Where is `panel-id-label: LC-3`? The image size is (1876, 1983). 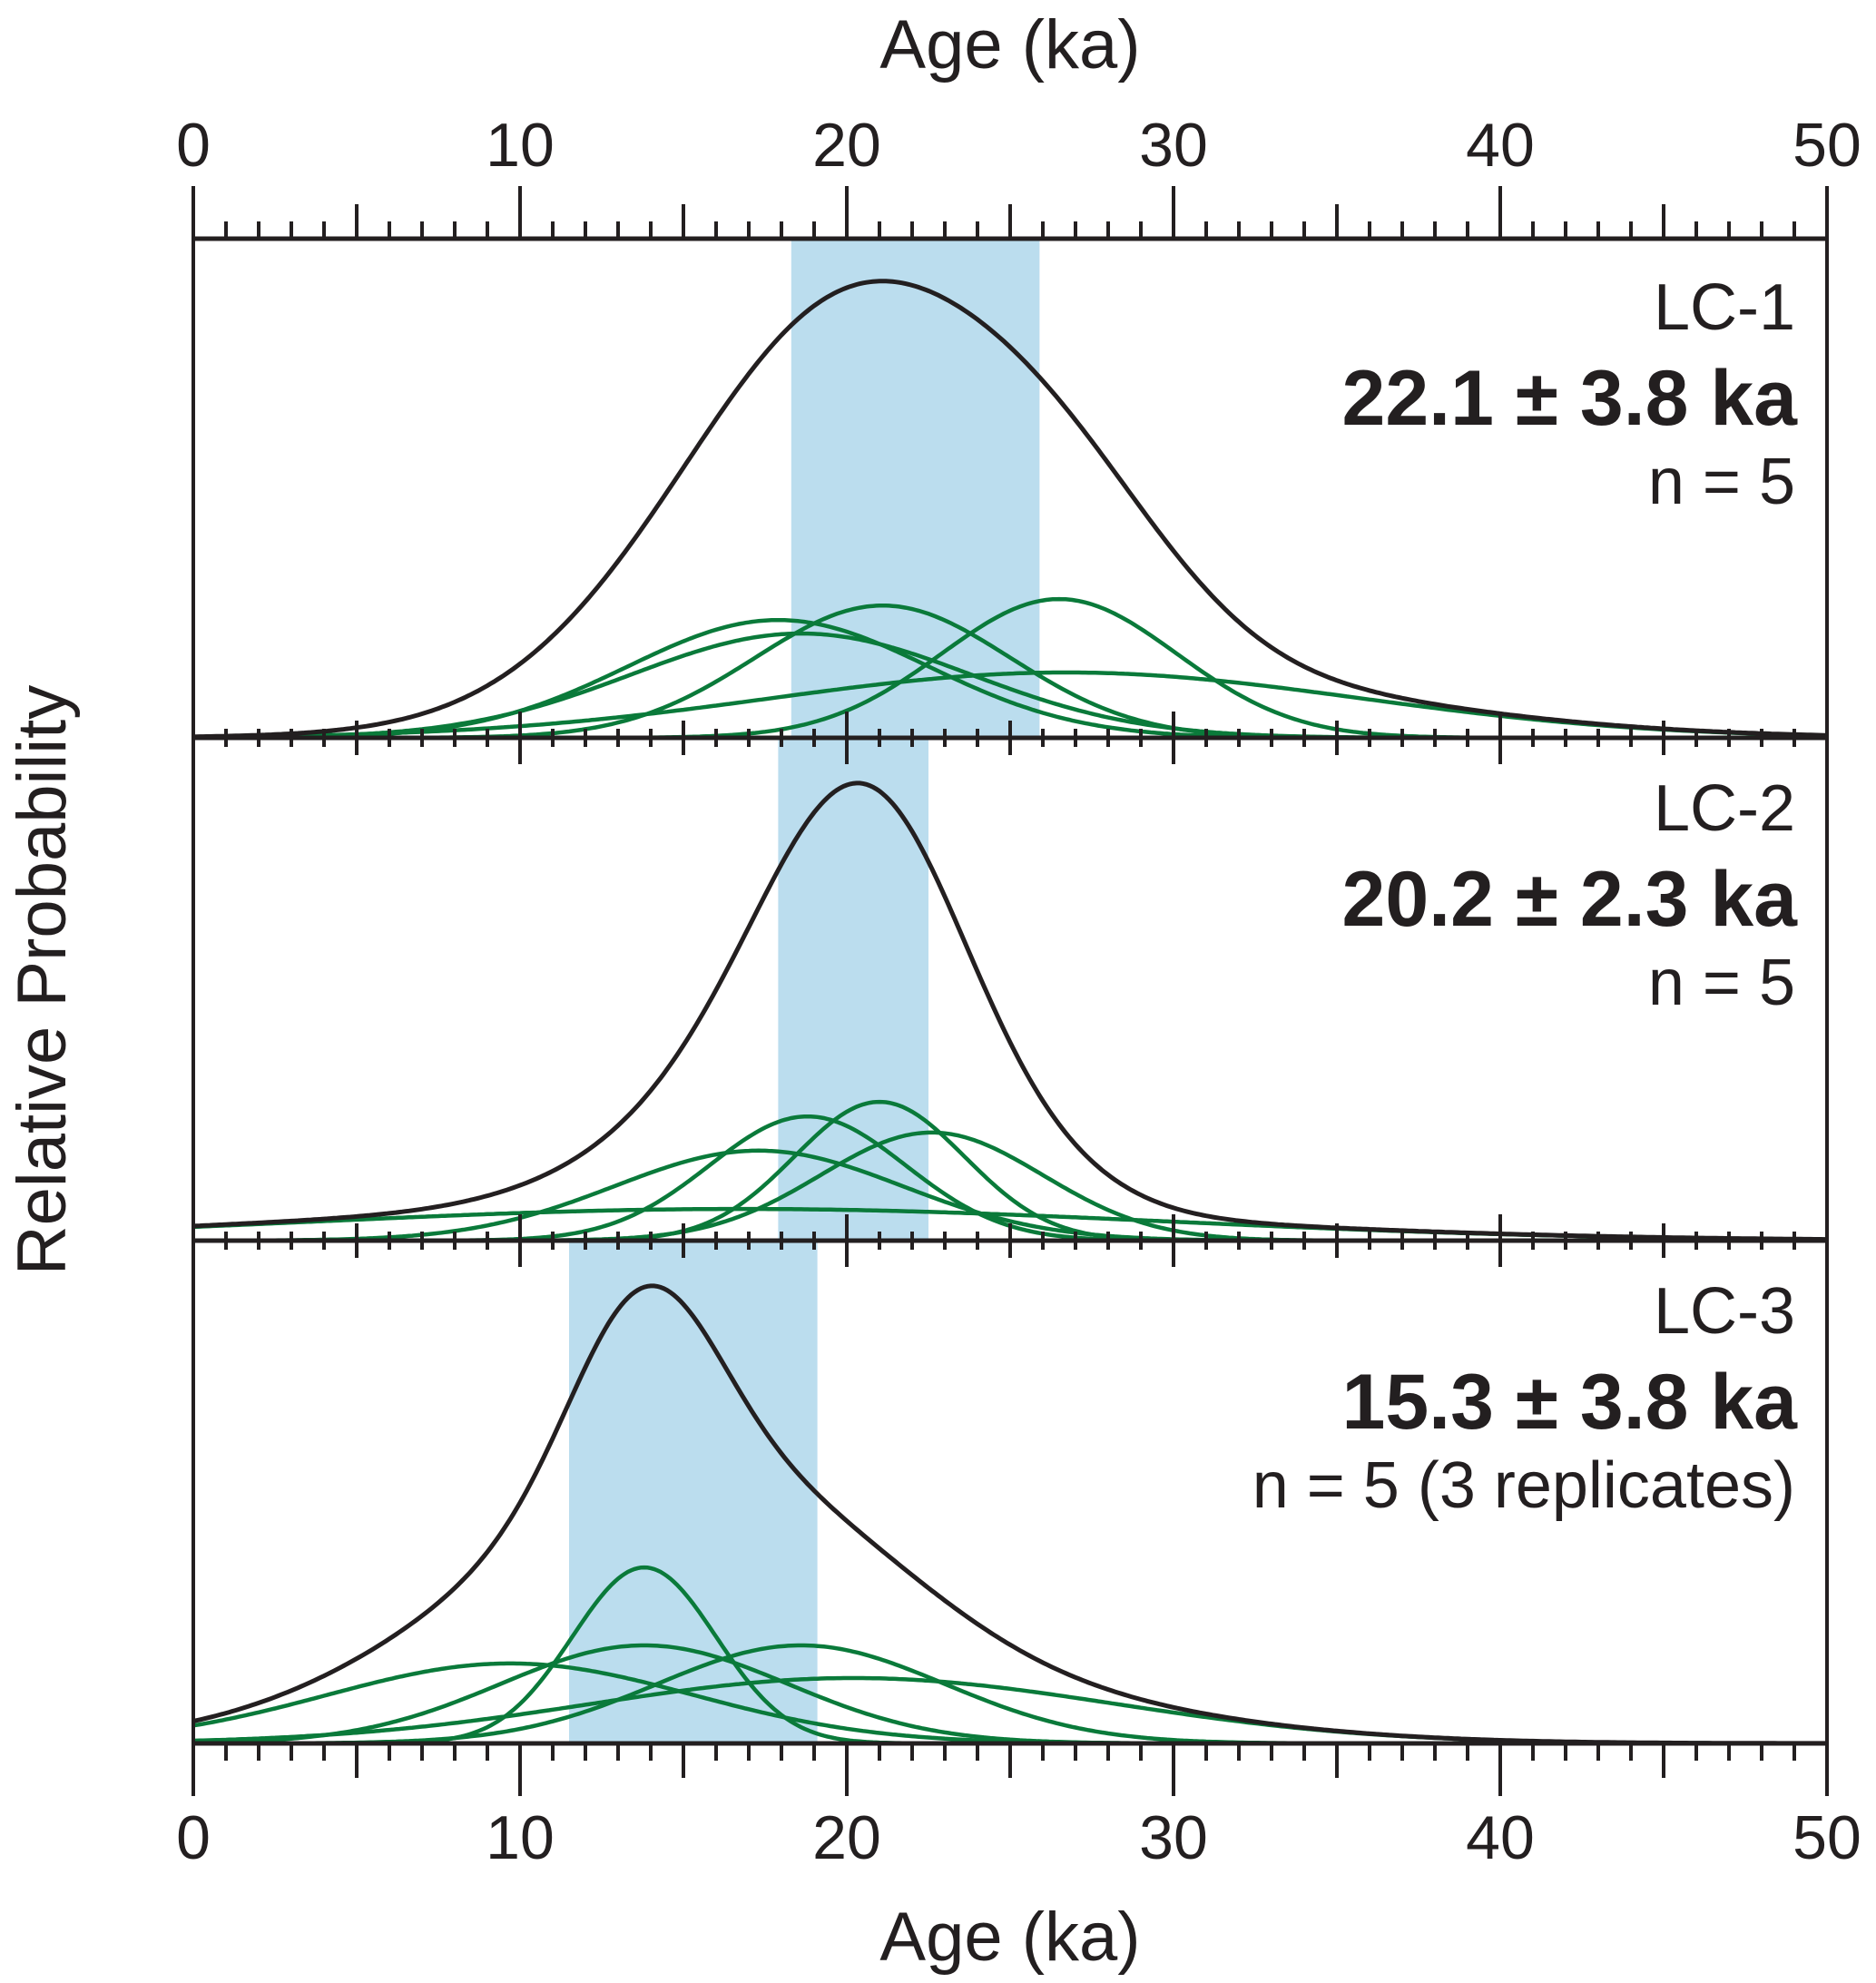
panel-id-label: LC-3 is located at coordinates (1725, 1312).